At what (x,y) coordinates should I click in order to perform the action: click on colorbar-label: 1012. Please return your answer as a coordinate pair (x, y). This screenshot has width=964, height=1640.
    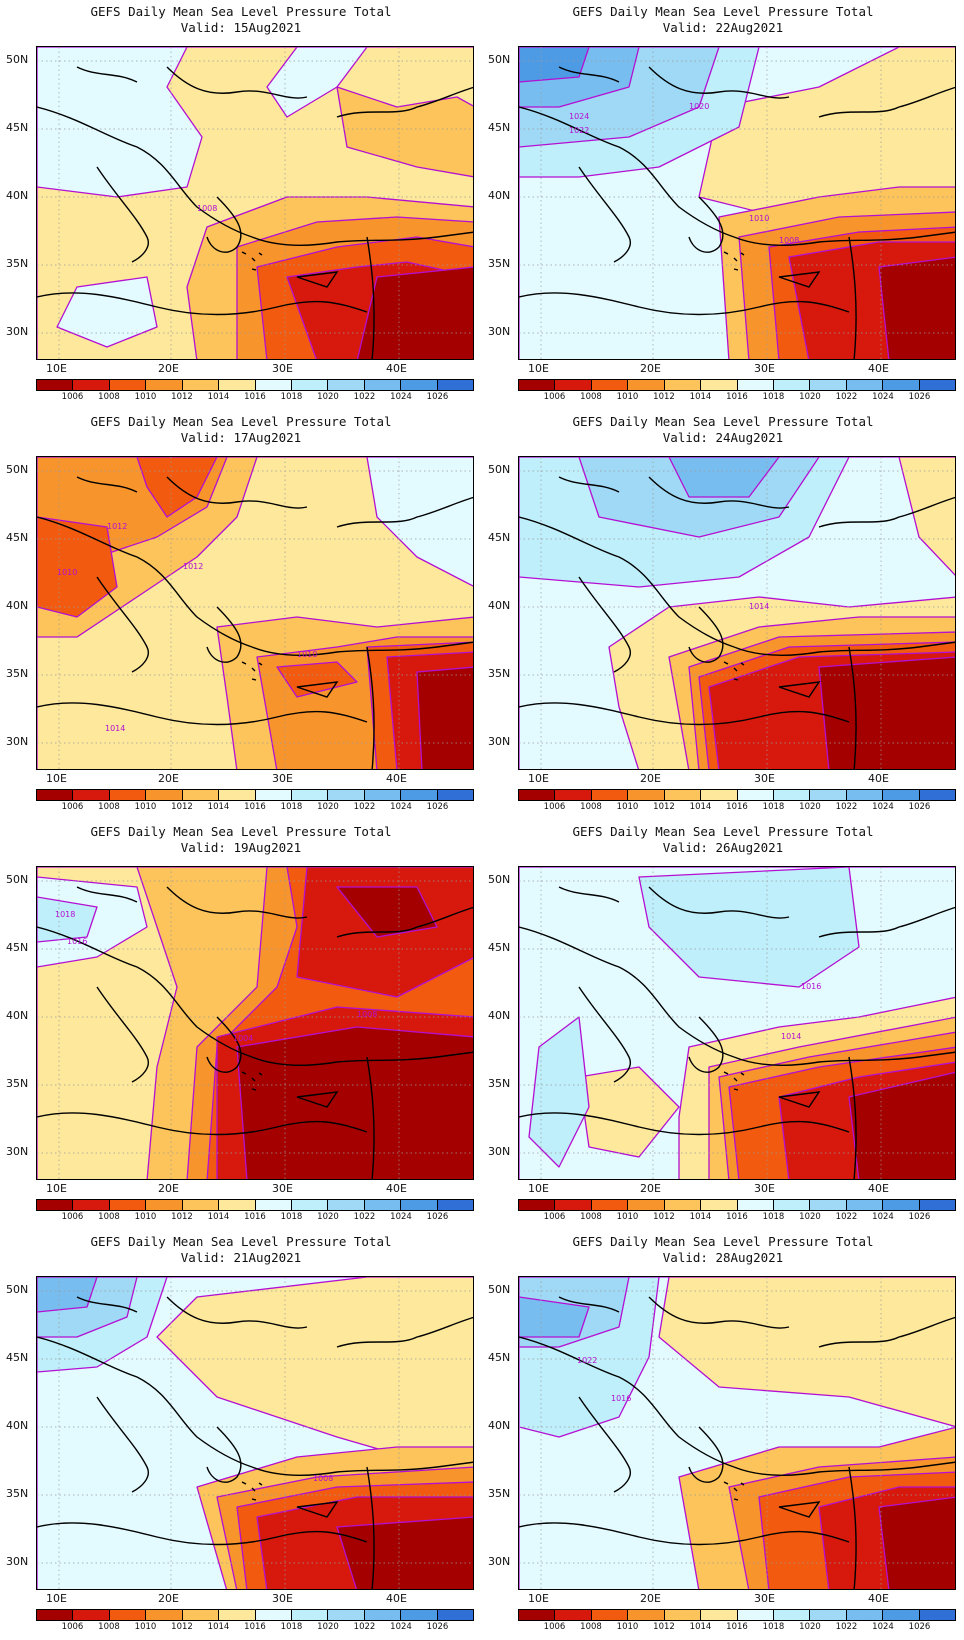
    Looking at the image, I should click on (182, 1217).